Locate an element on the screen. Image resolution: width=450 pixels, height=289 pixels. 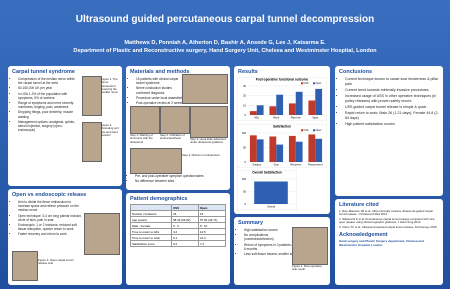
x-tick-label: Scar is located at coordinates (276, 165).